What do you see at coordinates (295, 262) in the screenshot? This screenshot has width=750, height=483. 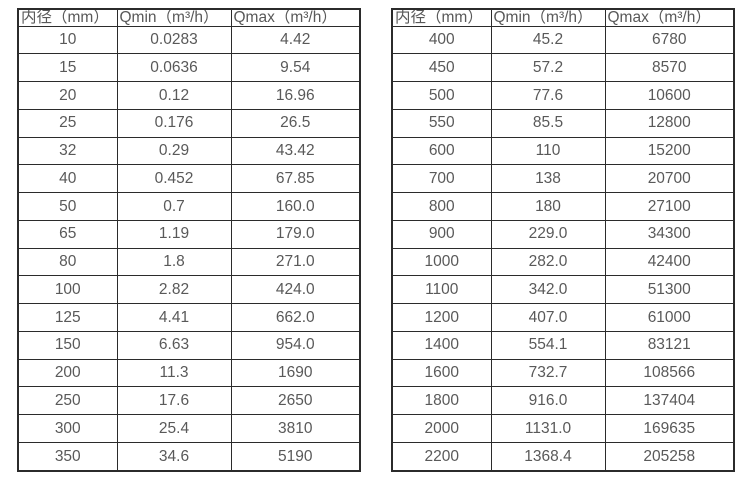 I see `table-cell: 271.0` at bounding box center [295, 262].